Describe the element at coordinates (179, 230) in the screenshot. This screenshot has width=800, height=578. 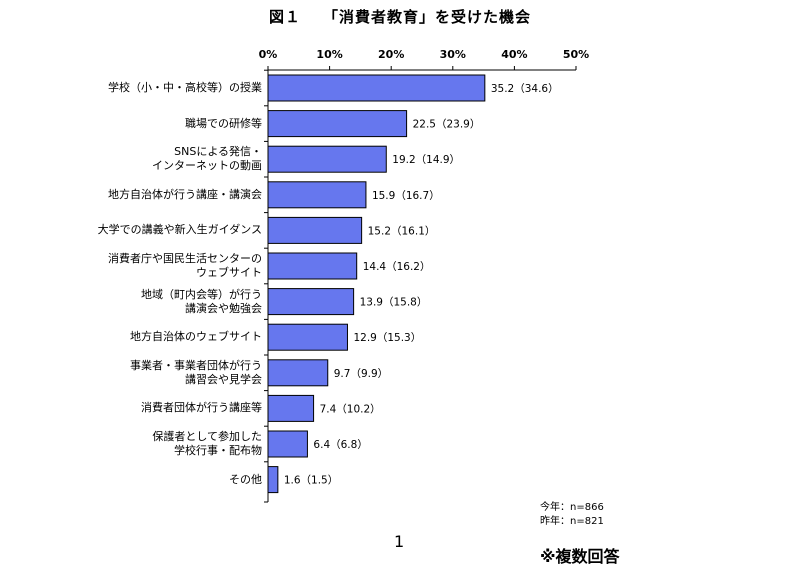
I see `category-label: 大学での講義や新入生ガイダンス` at that location.